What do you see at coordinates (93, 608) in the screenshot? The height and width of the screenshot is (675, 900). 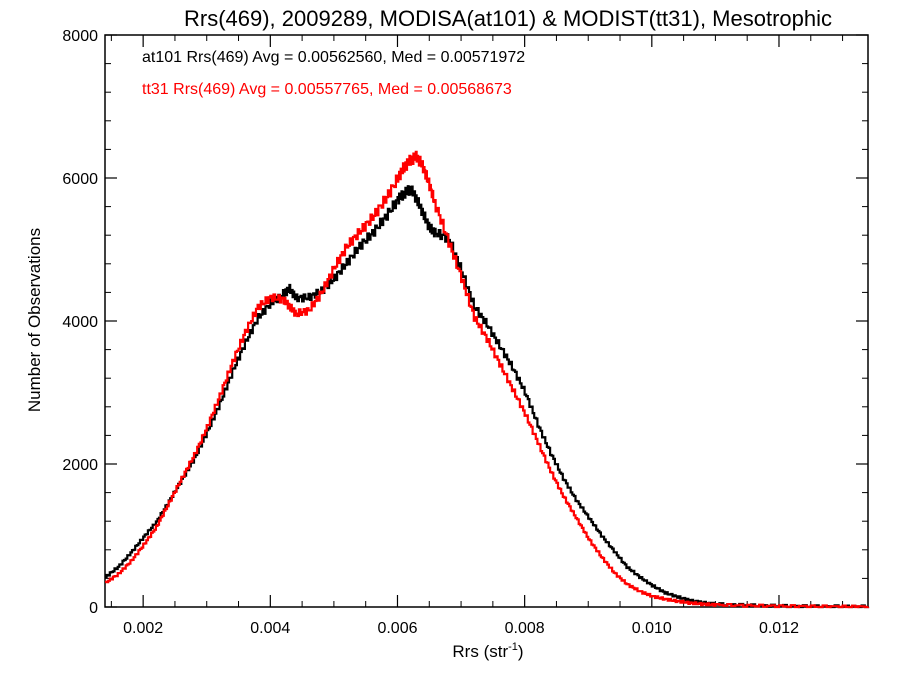 I see `y-tick-label: 0` at bounding box center [93, 608].